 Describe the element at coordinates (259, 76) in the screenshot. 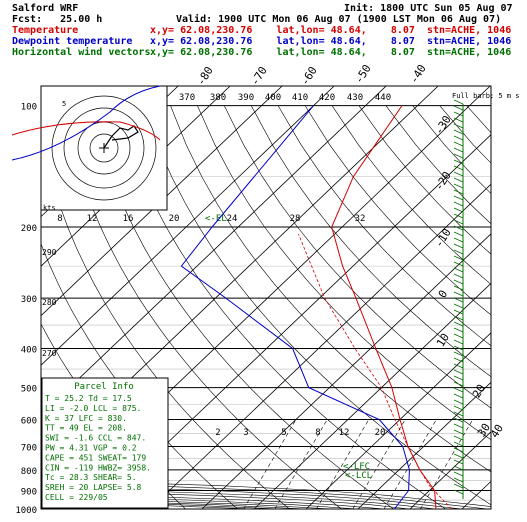

I see `isotherm-label: -70` at that location.